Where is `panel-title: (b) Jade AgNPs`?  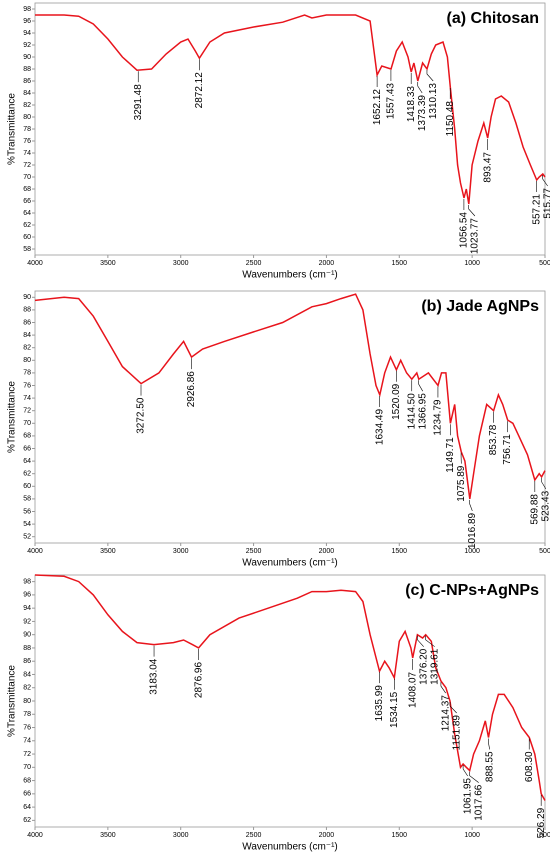
panel-title: (b) Jade AgNPs is located at coordinates (480, 306).